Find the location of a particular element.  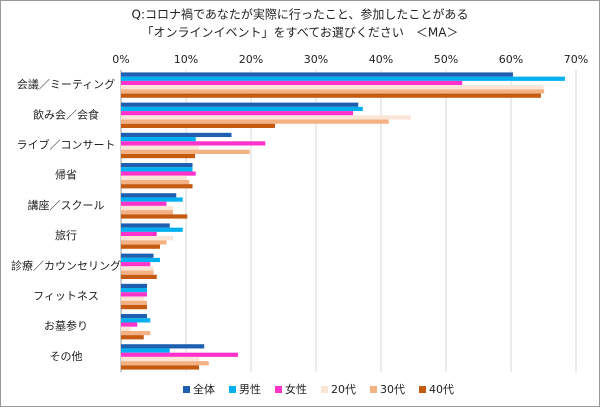

legend-label: 30代 is located at coordinates (392, 389).